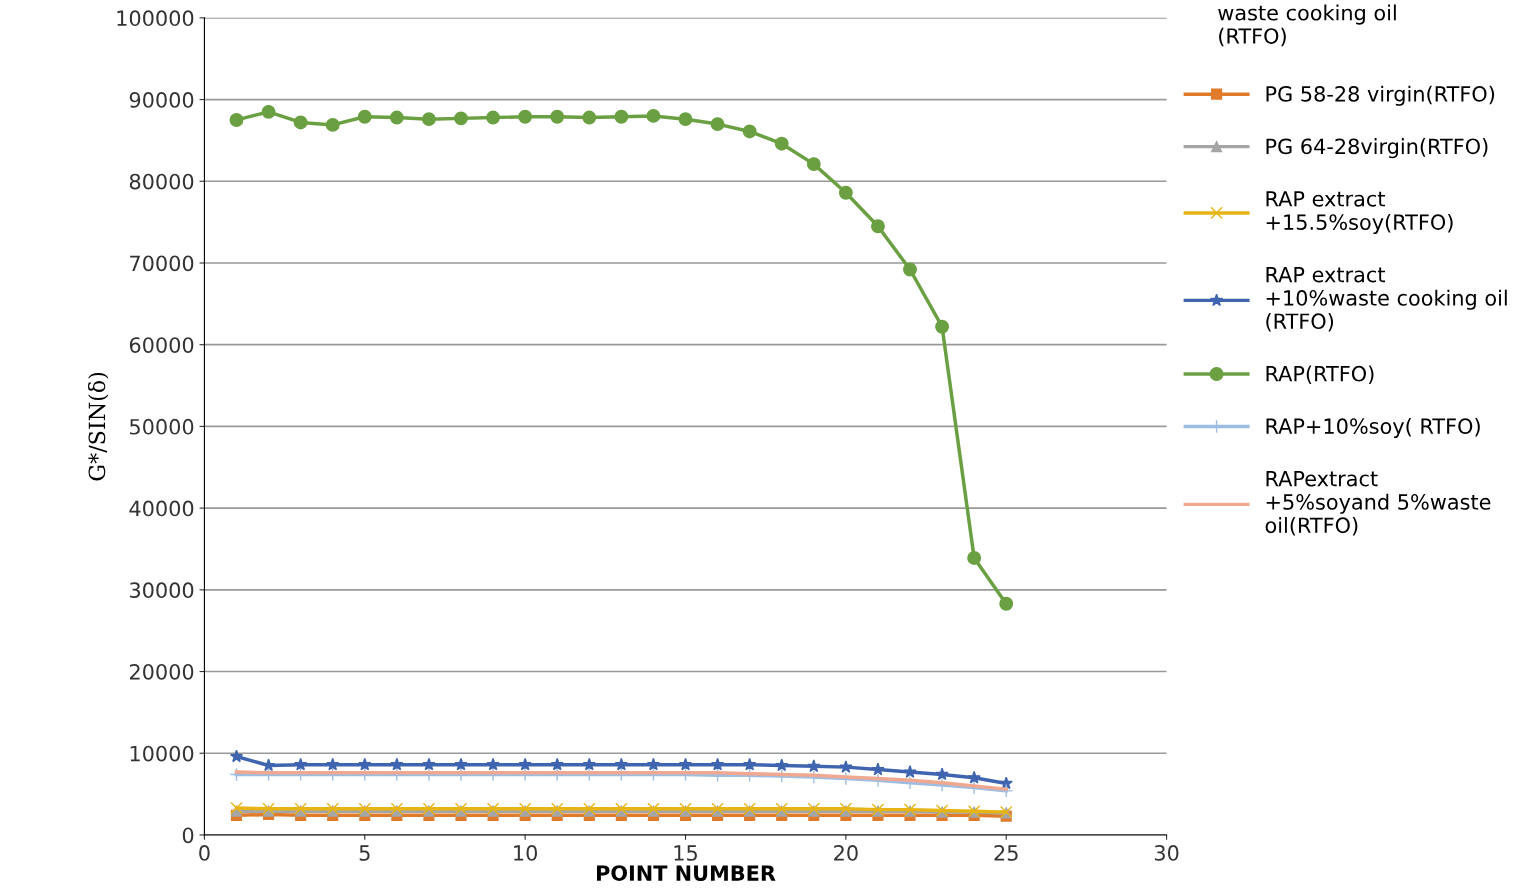 The width and height of the screenshot is (1537, 893). I want to click on y-tick-label: 90000, so click(161, 100).